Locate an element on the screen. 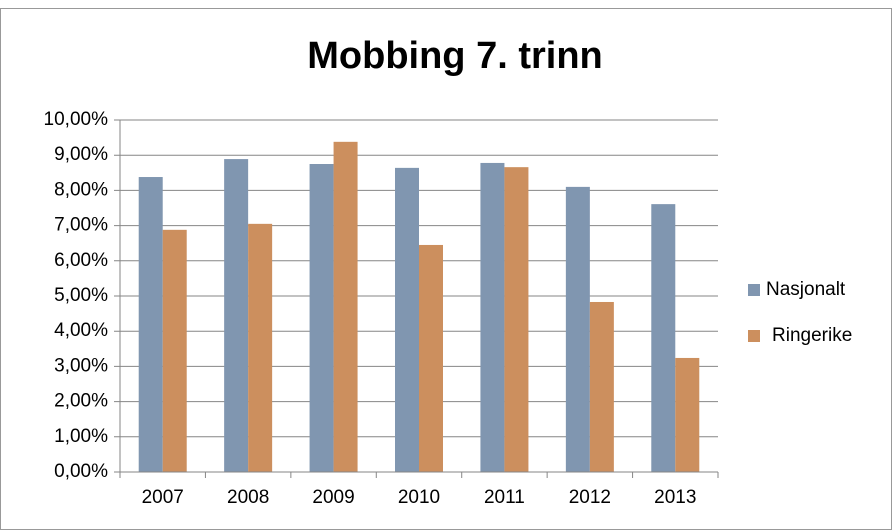 The image size is (893, 531). y-tick-label: 10,00% is located at coordinates (76, 119).